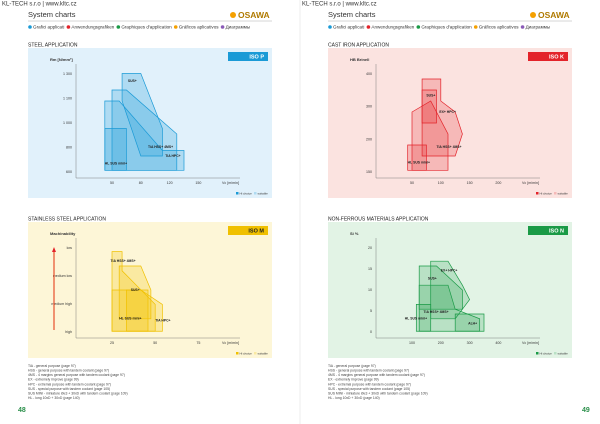 The width and height of the screenshot is (600, 424). I want to click on panel-title: STEEL APPLICATION, so click(53, 45).